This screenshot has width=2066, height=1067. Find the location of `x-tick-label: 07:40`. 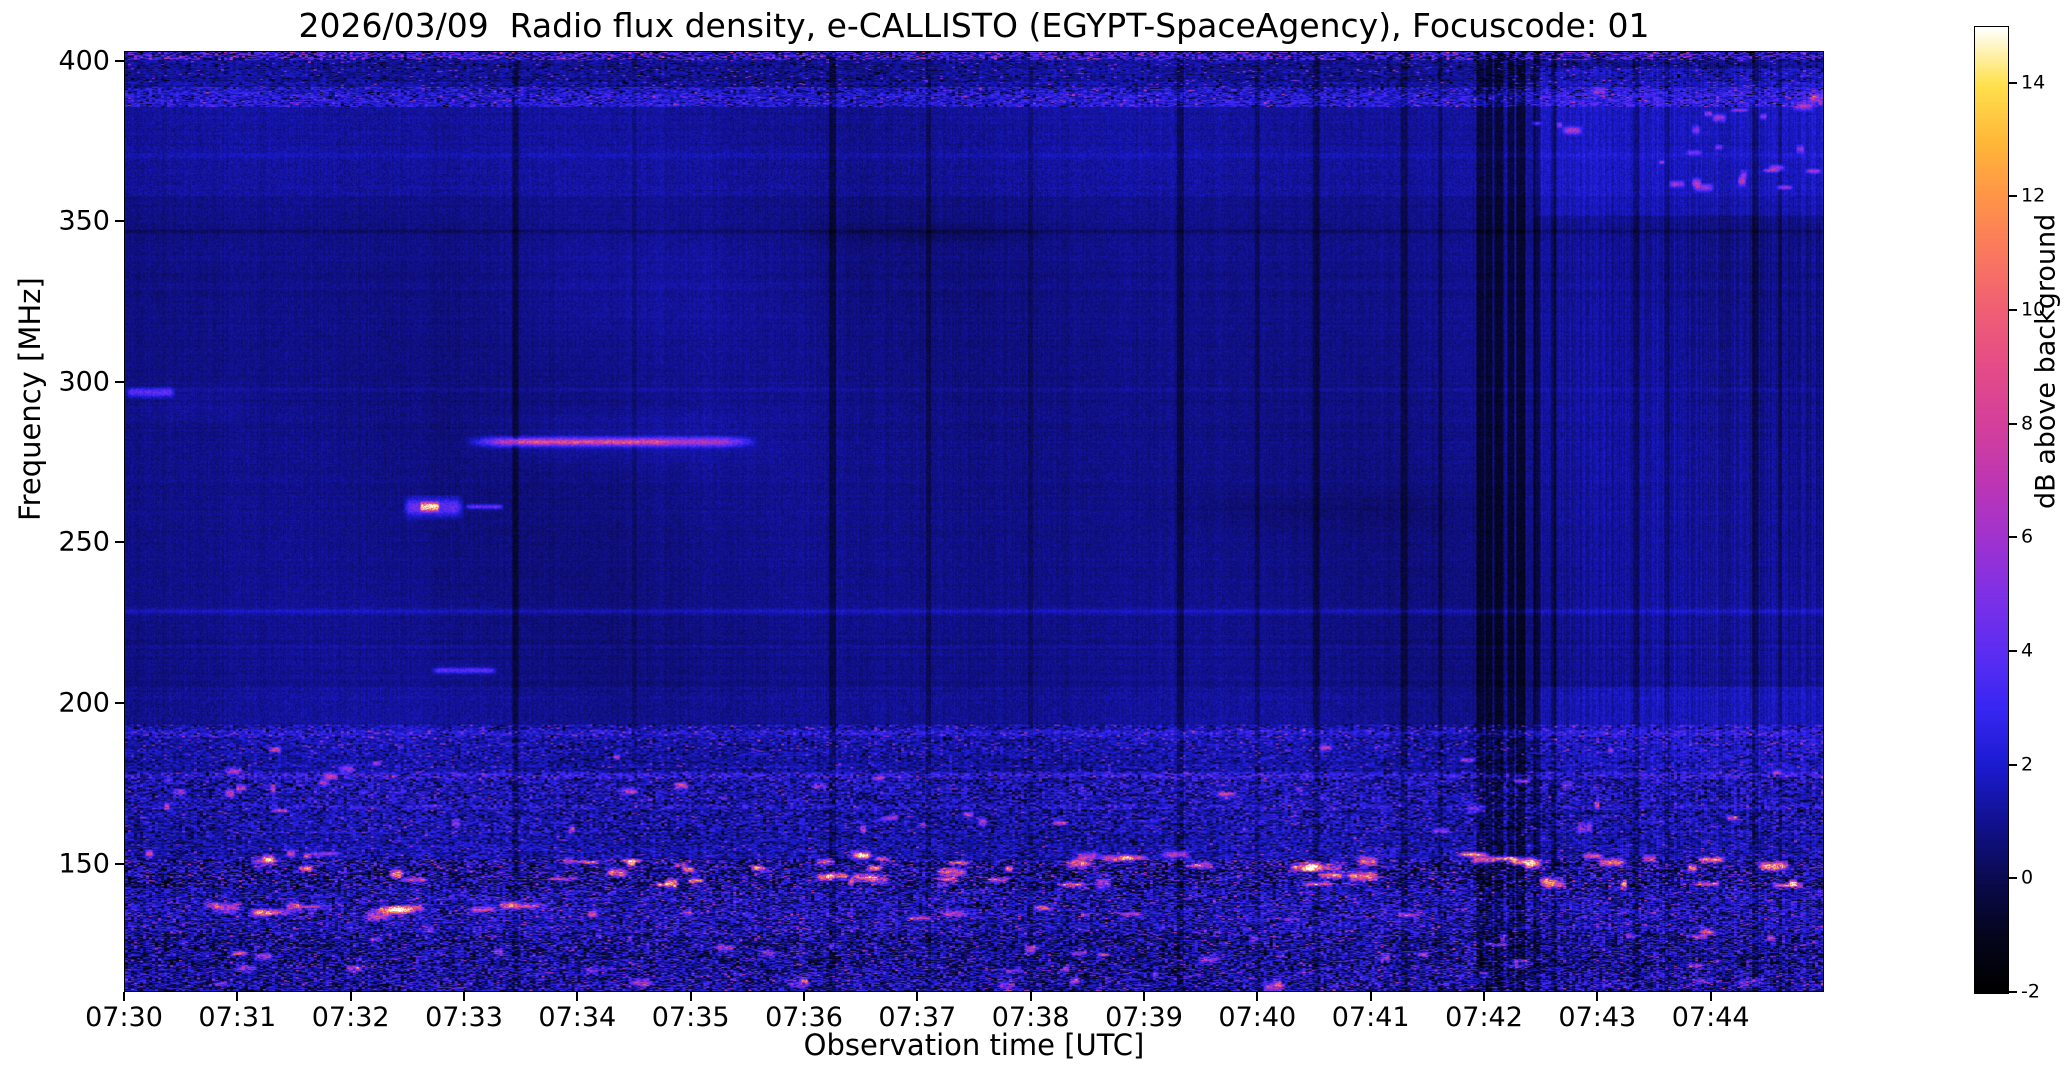

x-tick-label: 07:40 is located at coordinates (1257, 1017).